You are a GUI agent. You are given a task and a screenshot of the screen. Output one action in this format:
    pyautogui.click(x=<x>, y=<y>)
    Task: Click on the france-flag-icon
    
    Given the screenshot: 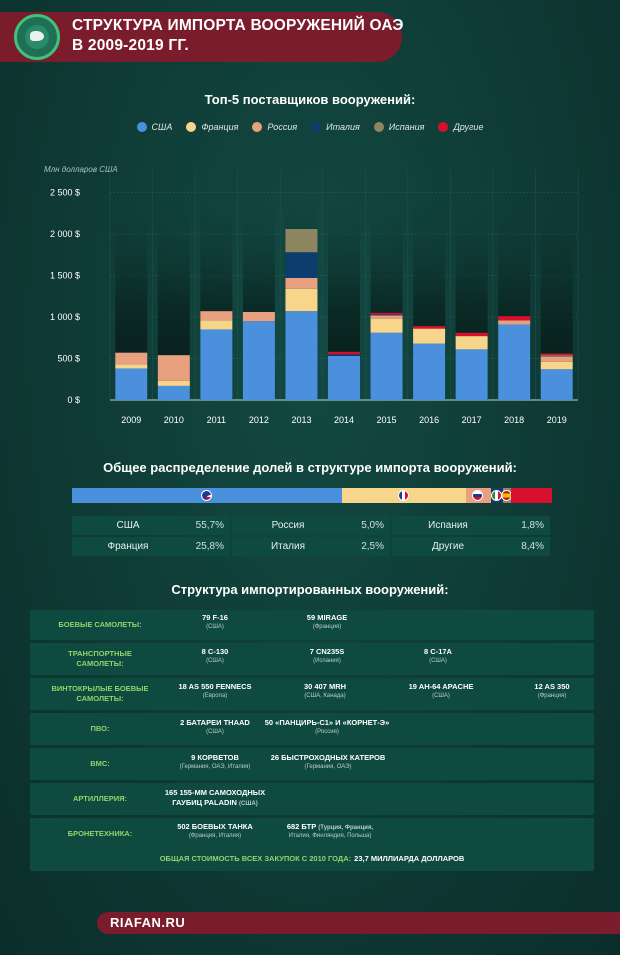 What is the action you would take?
    pyautogui.click(x=403, y=495)
    